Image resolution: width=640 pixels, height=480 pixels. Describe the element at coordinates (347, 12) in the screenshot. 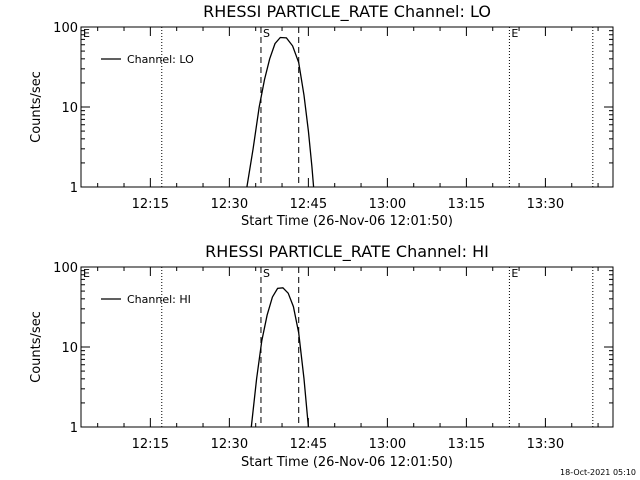

I see `chart-title: RHESSI PARTICLE_RATE Channel: LO` at that location.